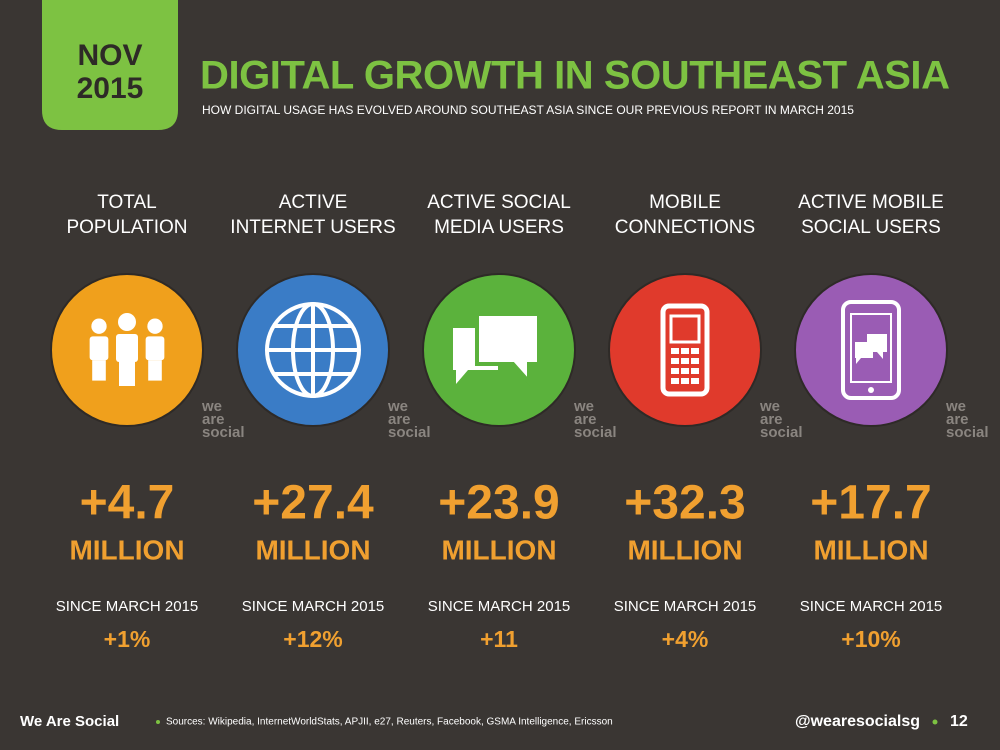 This screenshot has height=750, width=1000. Describe the element at coordinates (498, 503) in the screenshot. I see `value: +23.9` at that location.